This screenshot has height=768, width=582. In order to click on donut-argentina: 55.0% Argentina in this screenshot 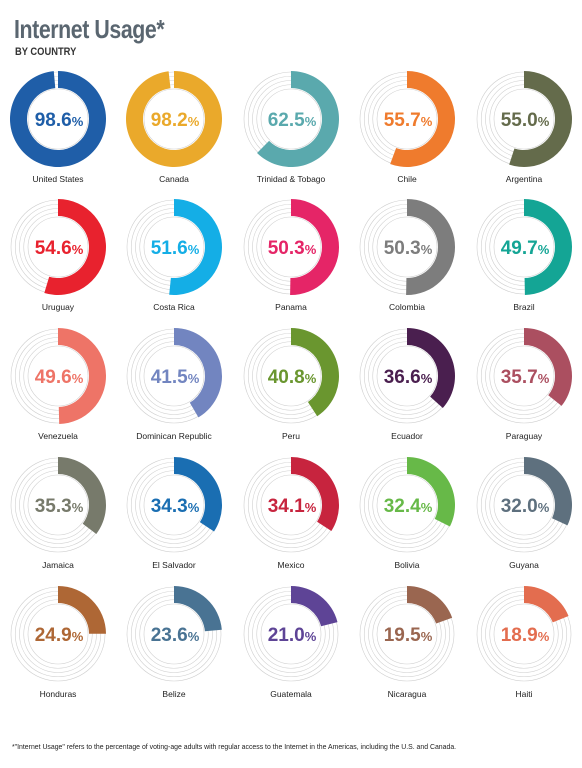, I will do `click(524, 130)`.